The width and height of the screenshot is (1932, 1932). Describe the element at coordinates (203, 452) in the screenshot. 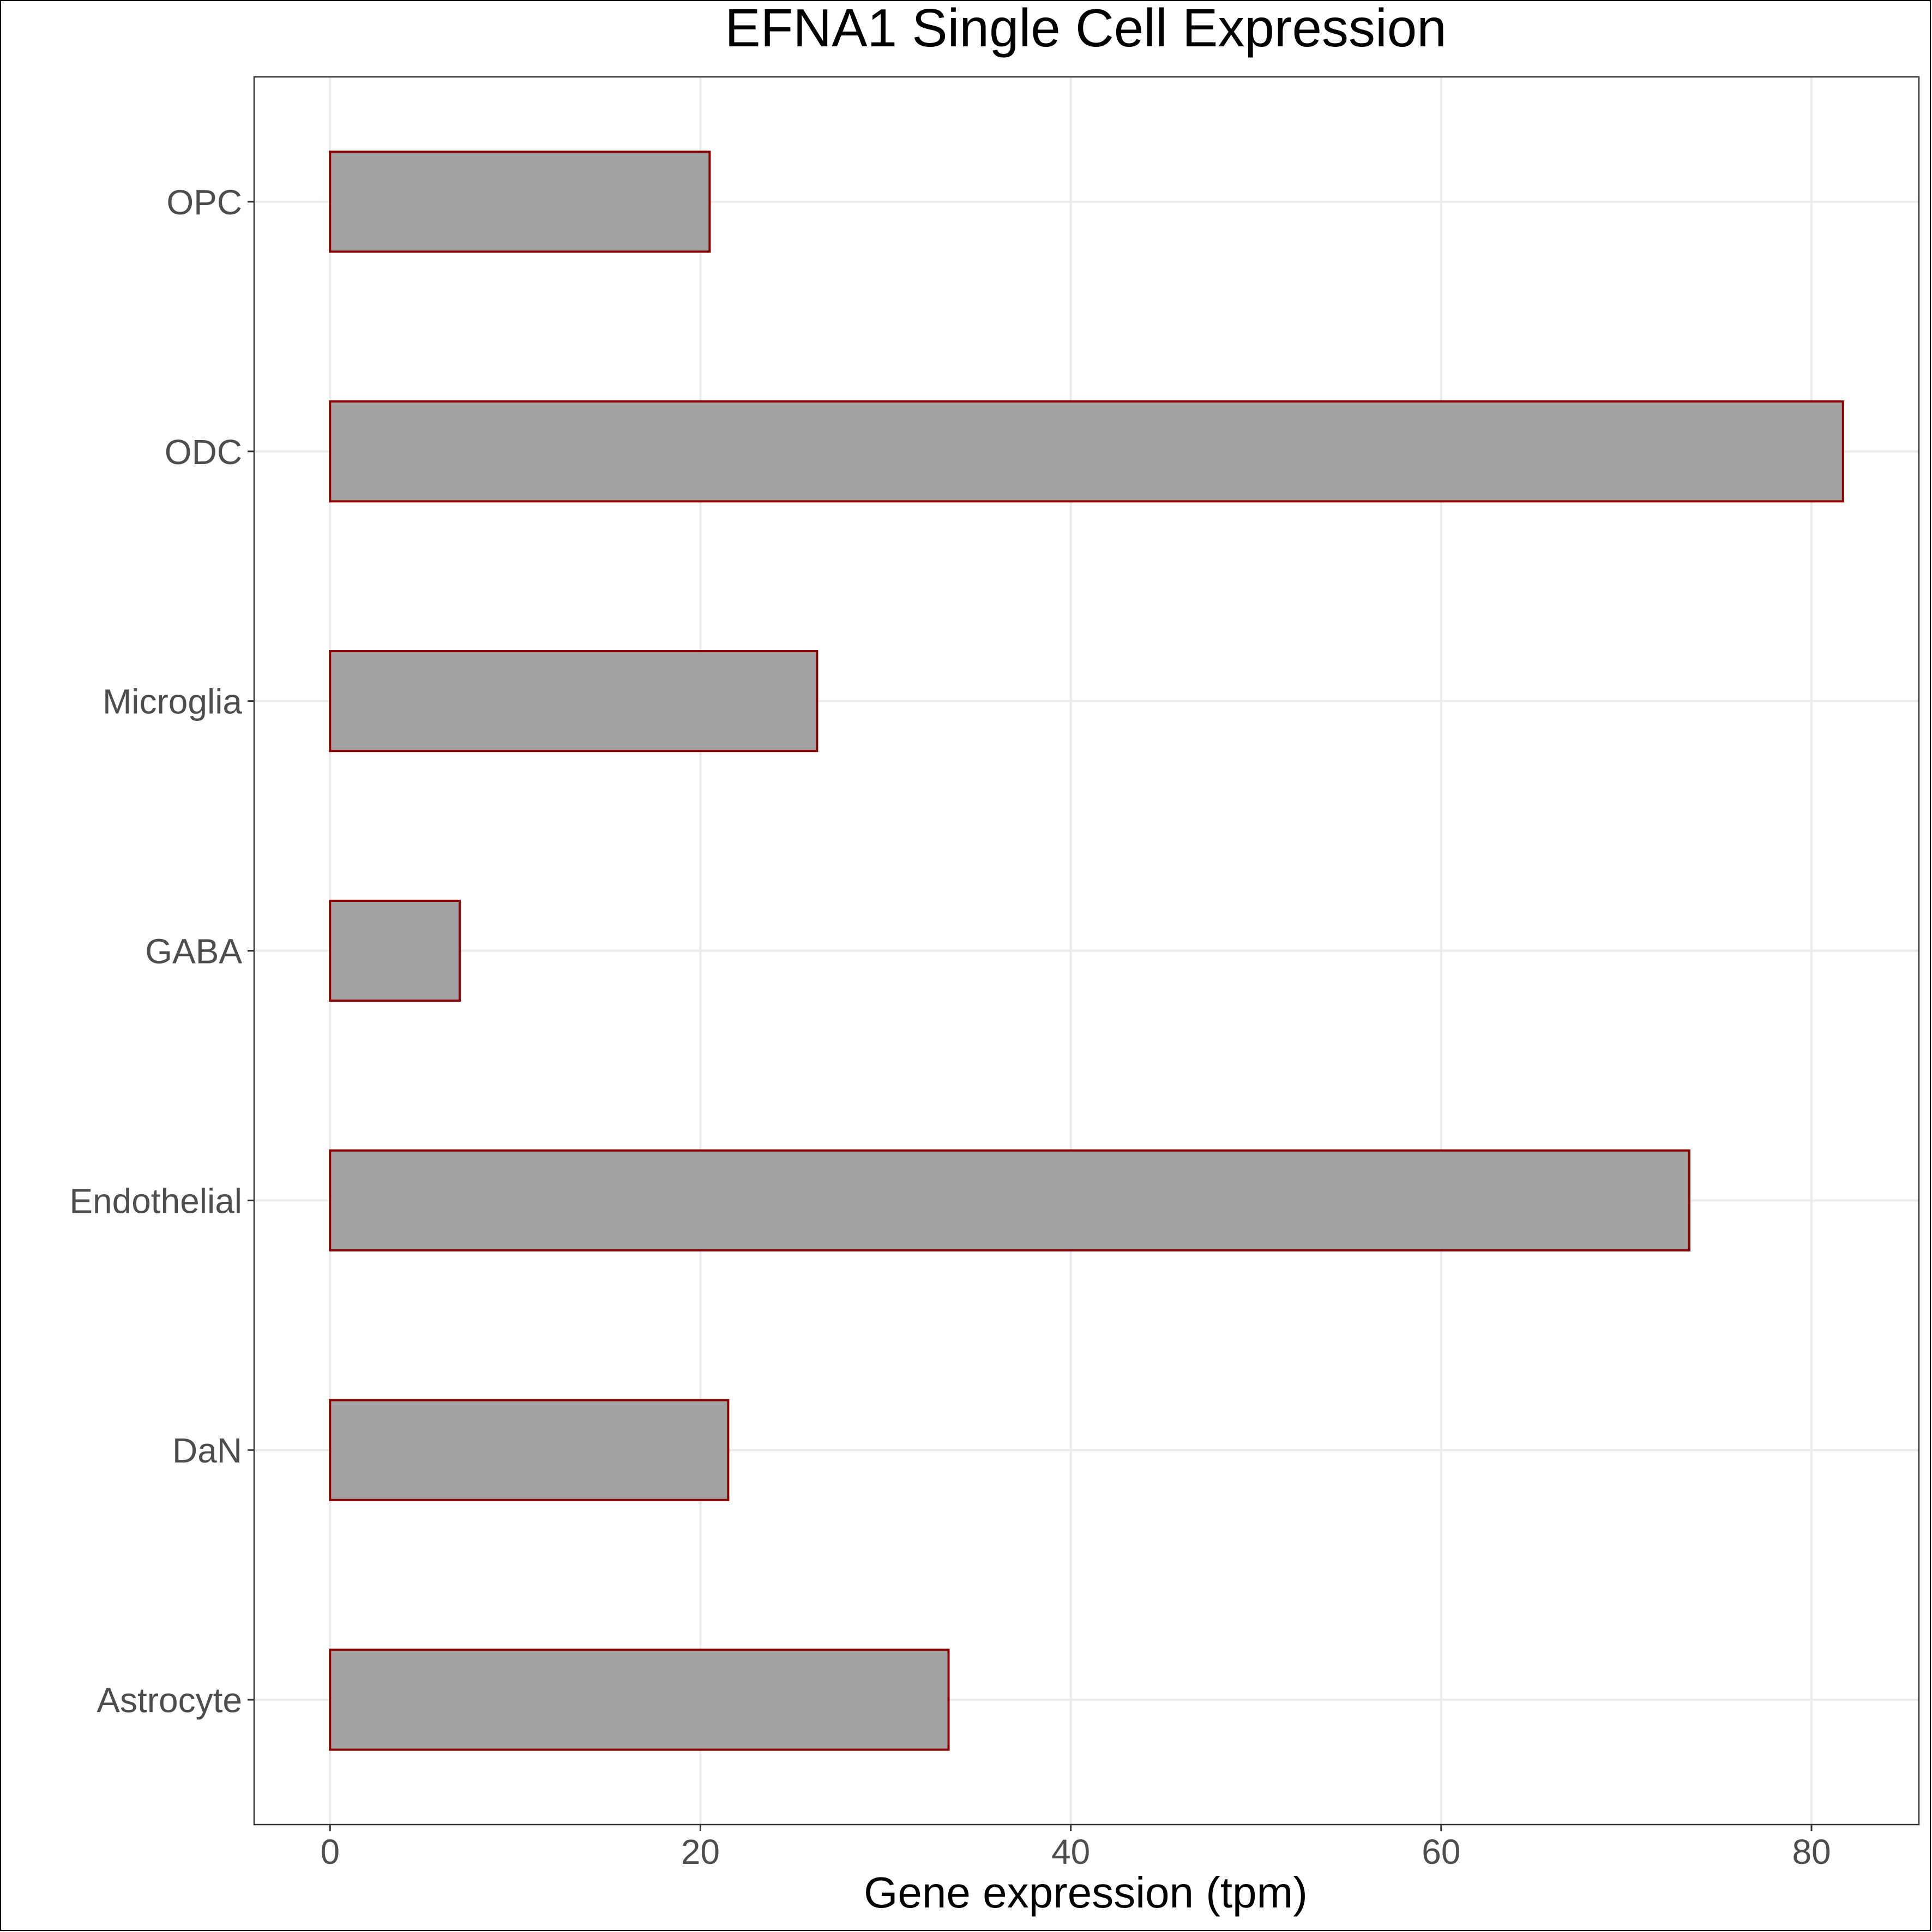

I see `y-tick-label: ODC` at that location.